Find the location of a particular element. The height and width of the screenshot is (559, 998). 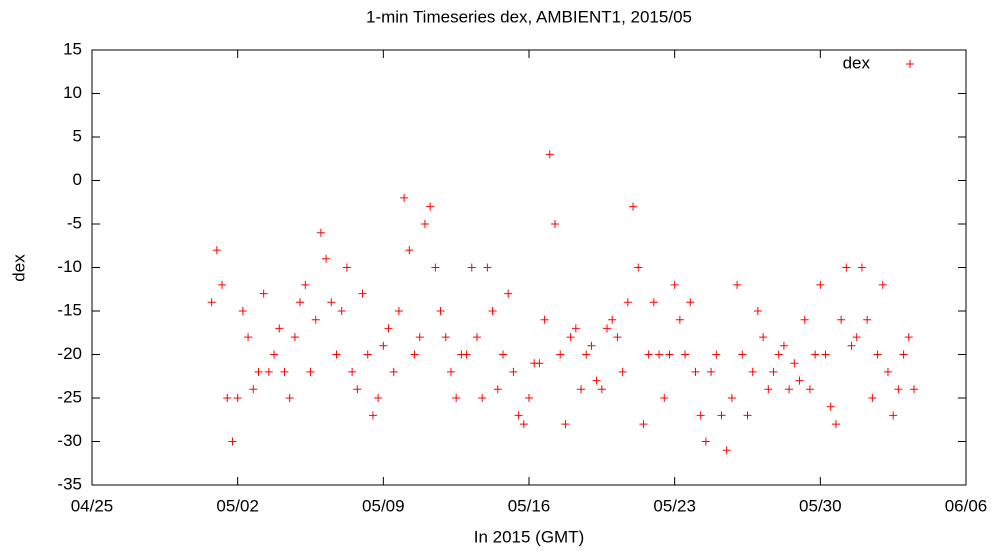

x-tick-label: 06/06 is located at coordinates (966, 505).